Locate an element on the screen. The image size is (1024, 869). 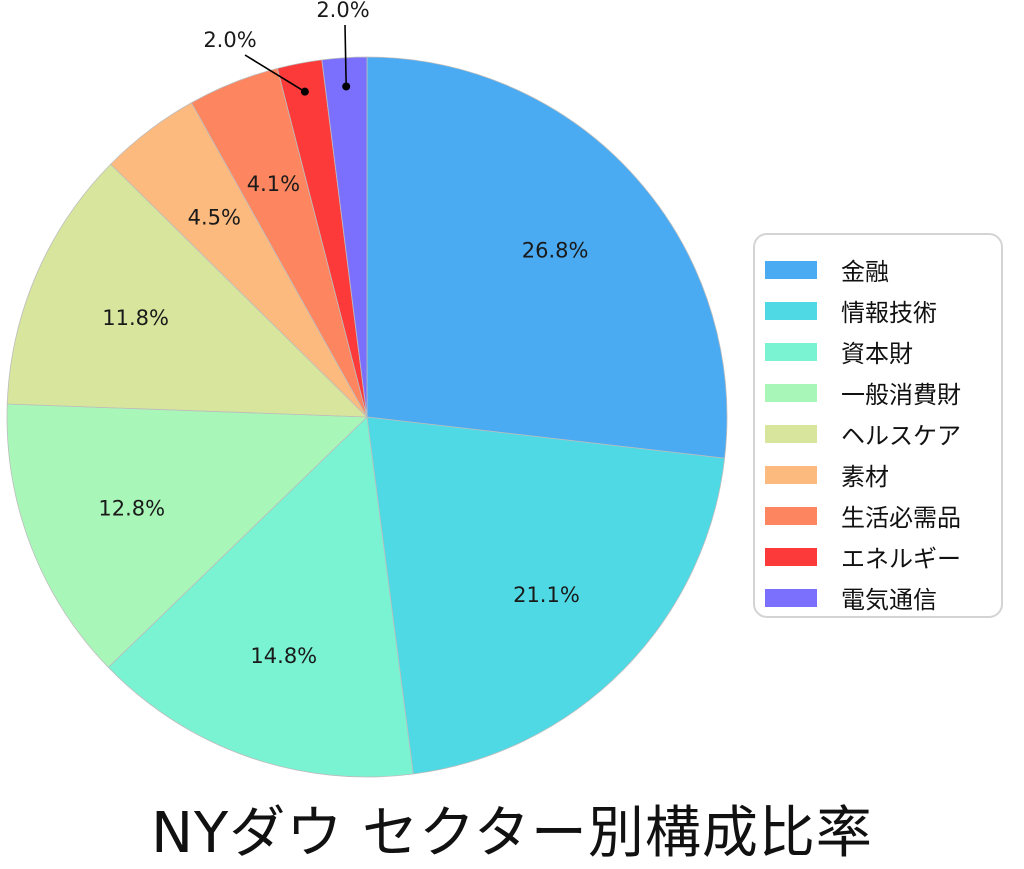
legend-item: 素材 is located at coordinates (883, 474).